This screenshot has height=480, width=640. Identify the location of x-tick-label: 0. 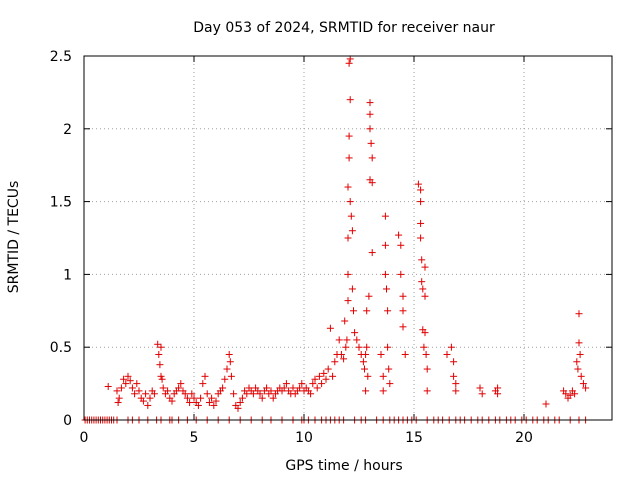
(84, 438).